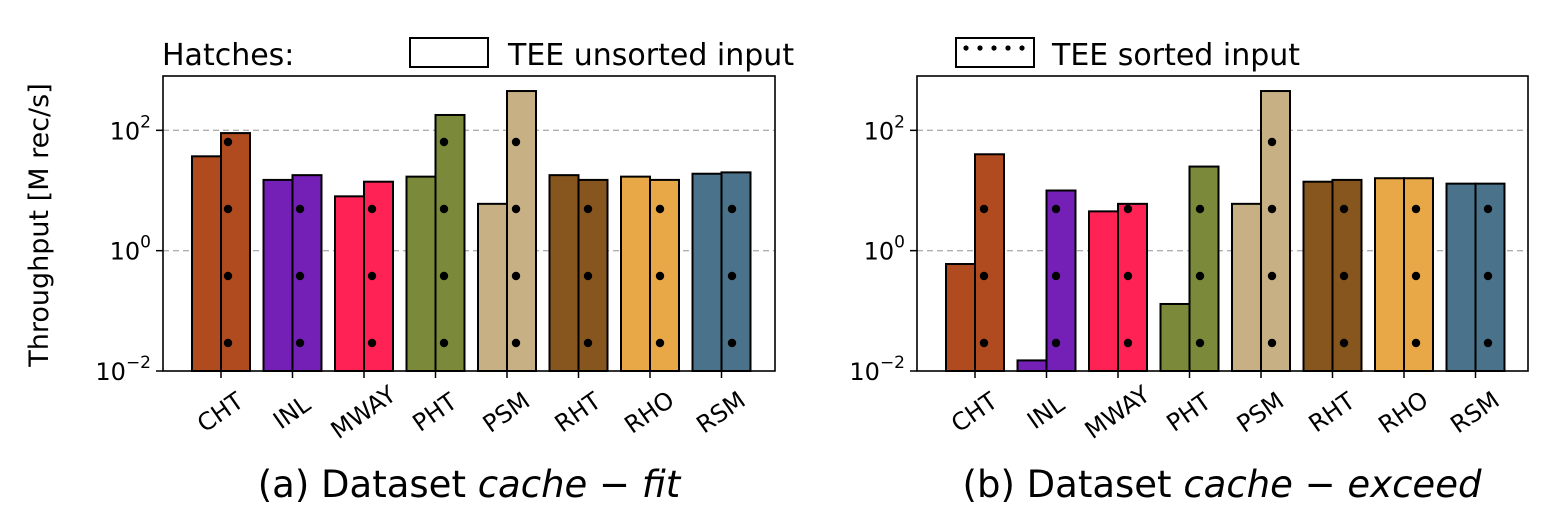 Image resolution: width=1565 pixels, height=526 pixels. What do you see at coordinates (506, 413) in the screenshot?
I see `panel-a-x-tick-label-psm: PSM` at bounding box center [506, 413].